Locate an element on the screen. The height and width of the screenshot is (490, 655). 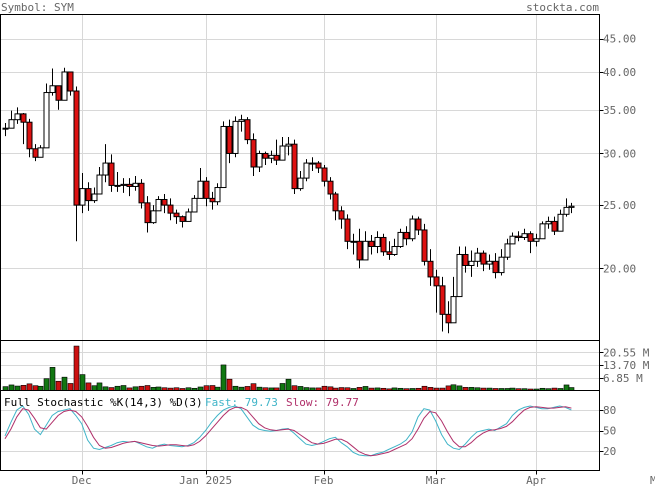
symbol-label: Symbol: SYM is located at coordinates (37, 7).